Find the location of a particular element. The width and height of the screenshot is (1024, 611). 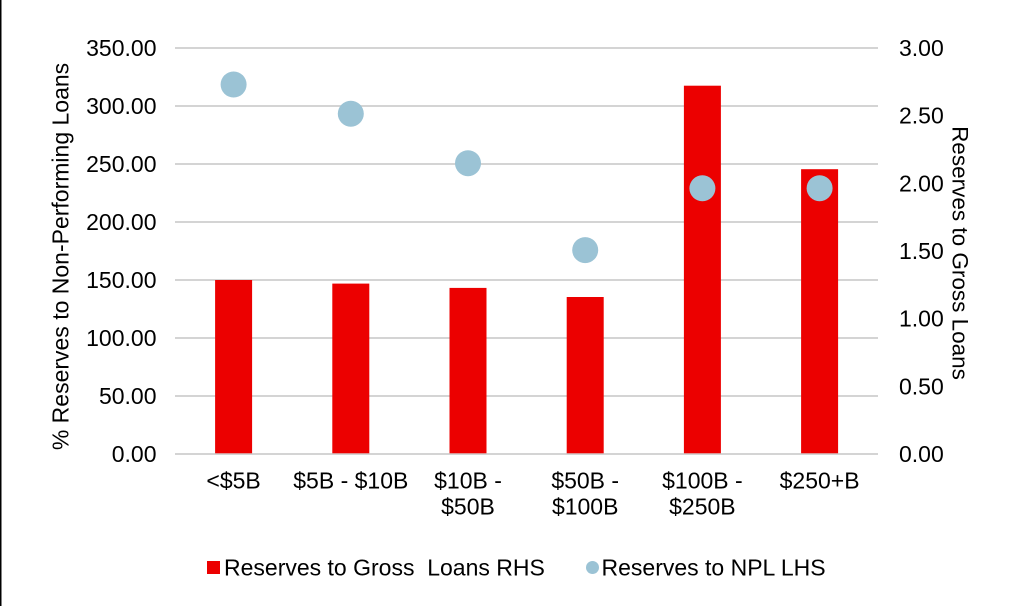

svg-text: 150.00 is located at coordinates (121, 280).